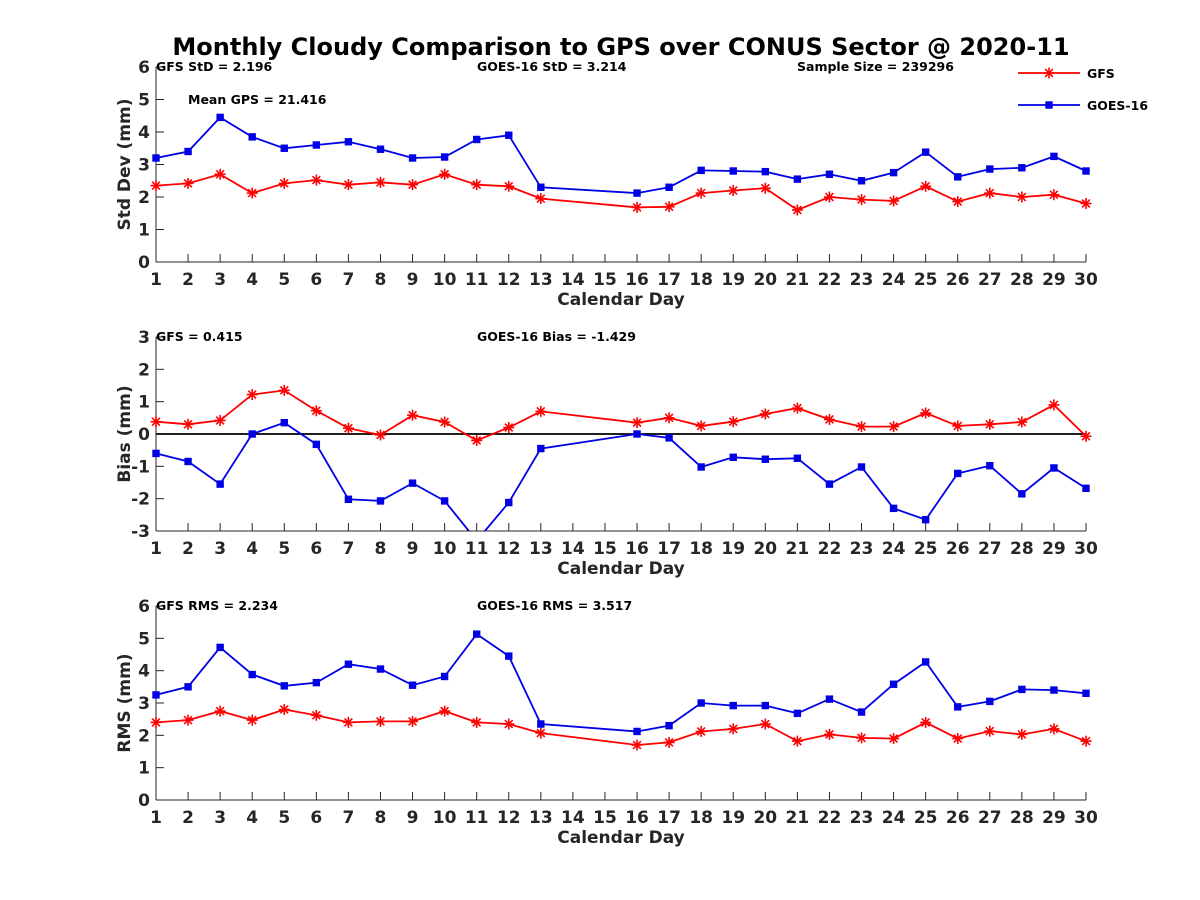 The width and height of the screenshot is (1200, 900). I want to click on x-tick-label: 19, so click(733, 280).